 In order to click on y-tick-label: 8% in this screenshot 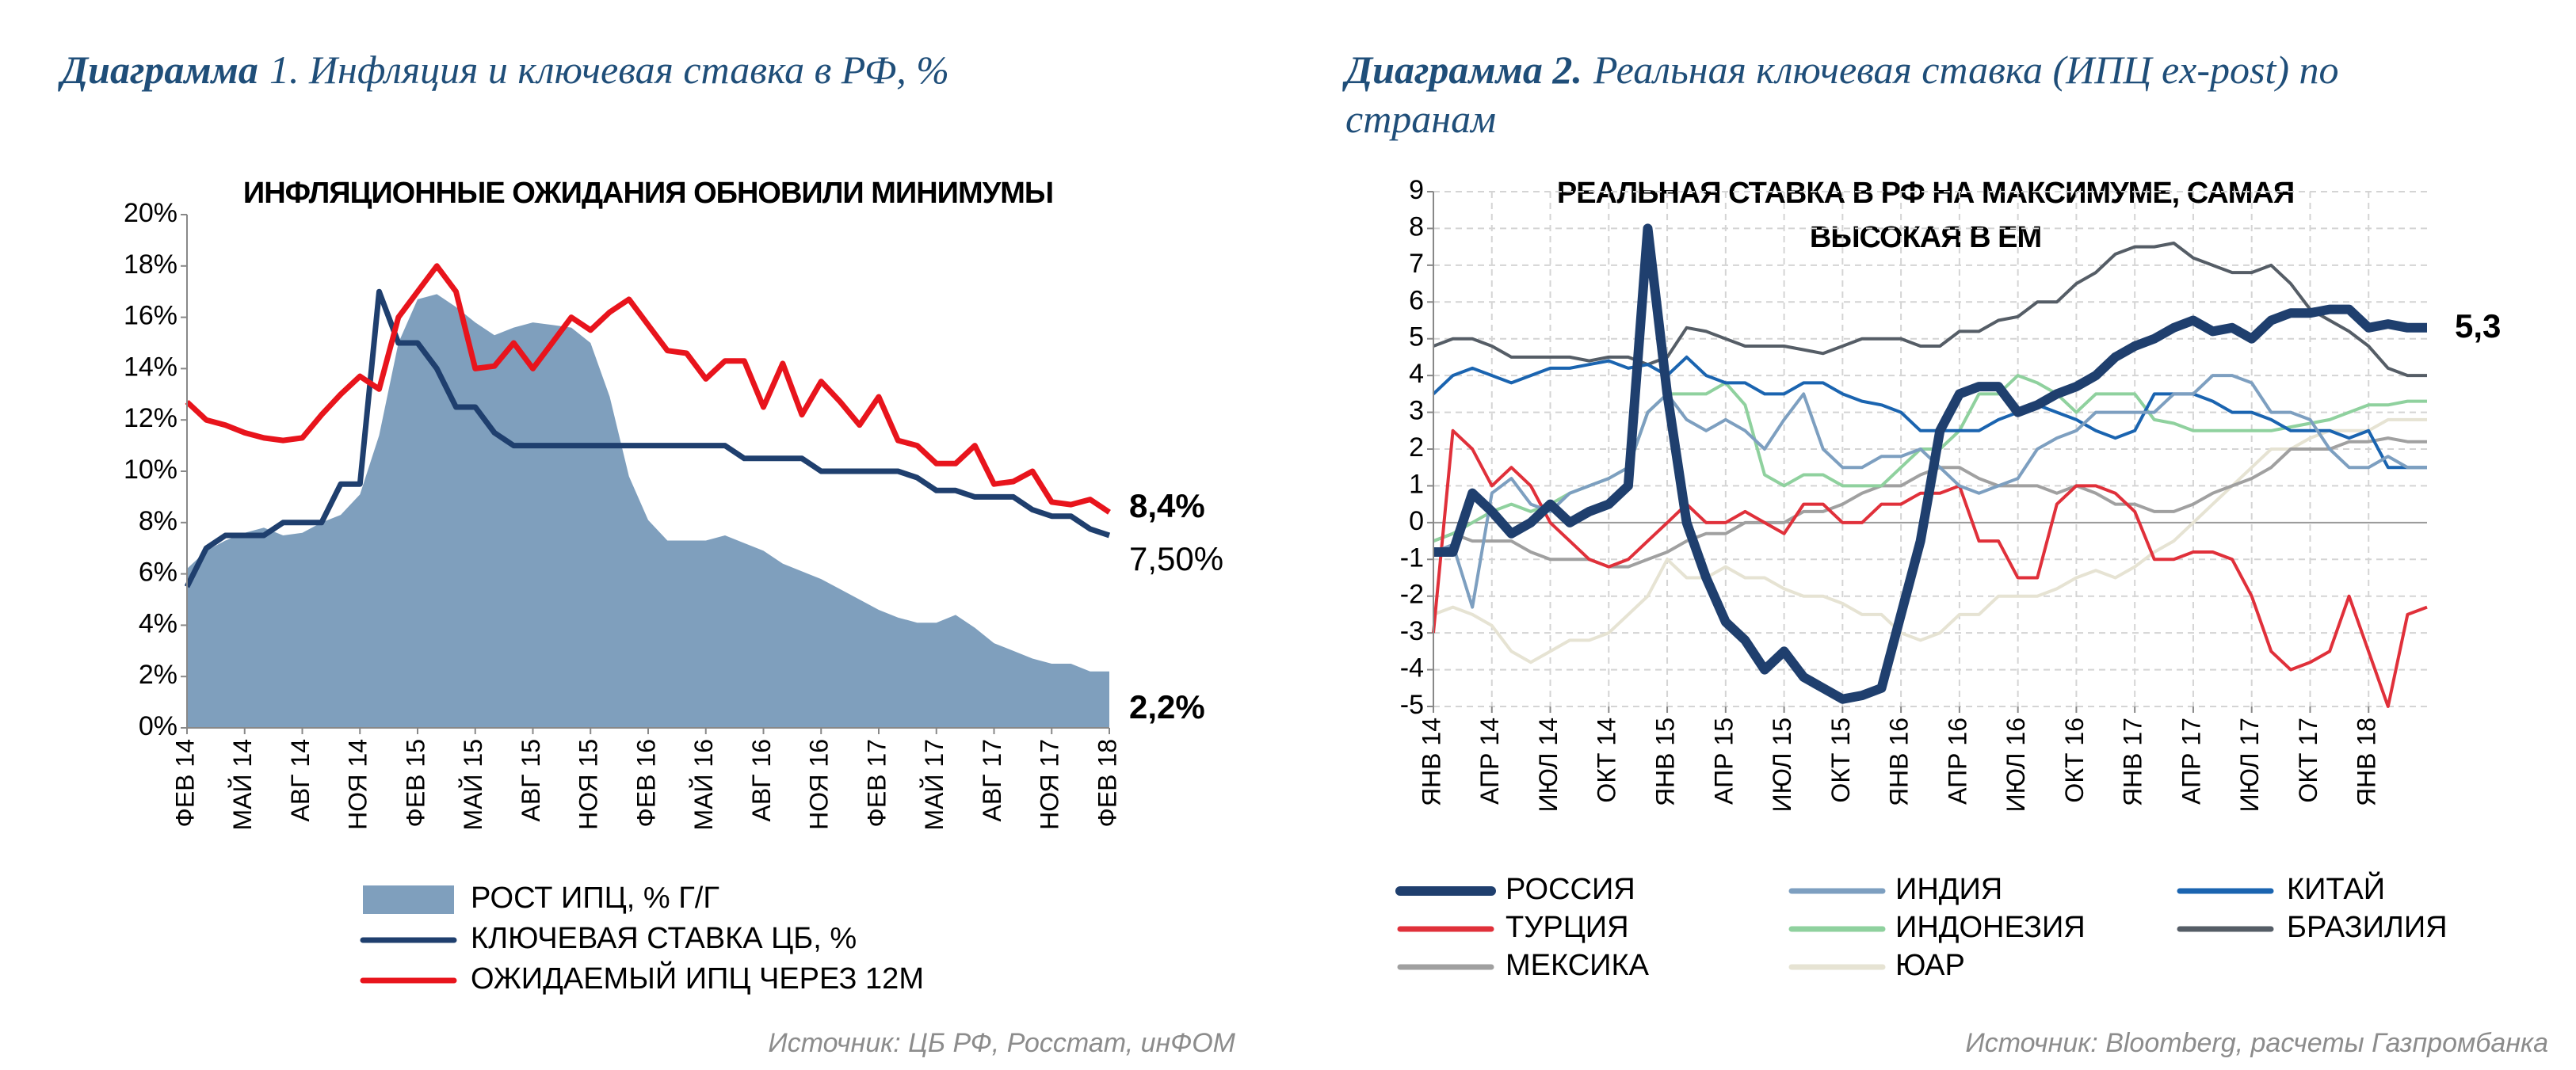, I will do `click(158, 521)`.